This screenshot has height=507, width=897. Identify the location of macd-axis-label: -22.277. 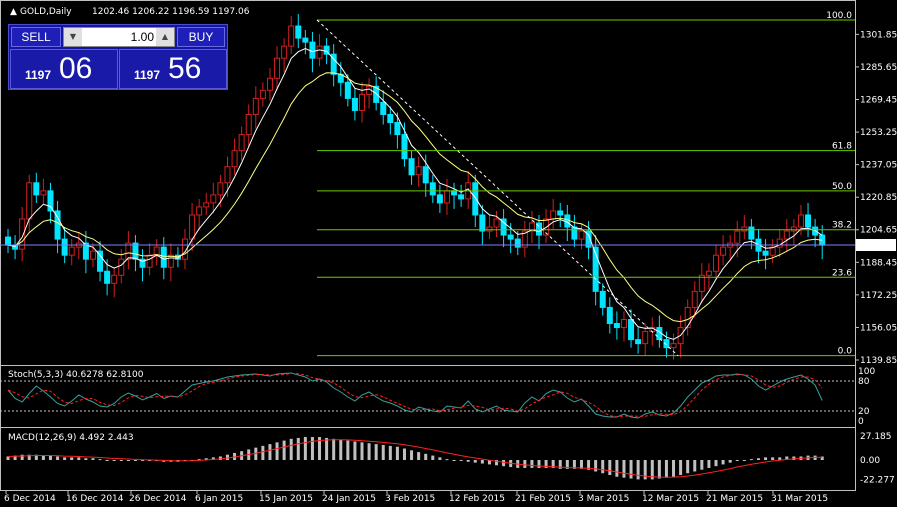
(877, 481).